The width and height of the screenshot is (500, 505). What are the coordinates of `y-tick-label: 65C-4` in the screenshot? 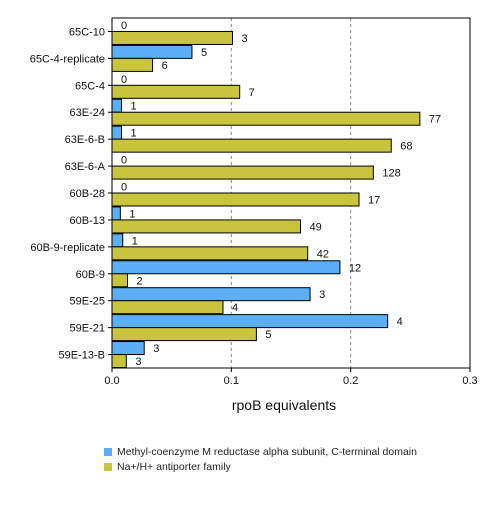 It's located at (90, 86).